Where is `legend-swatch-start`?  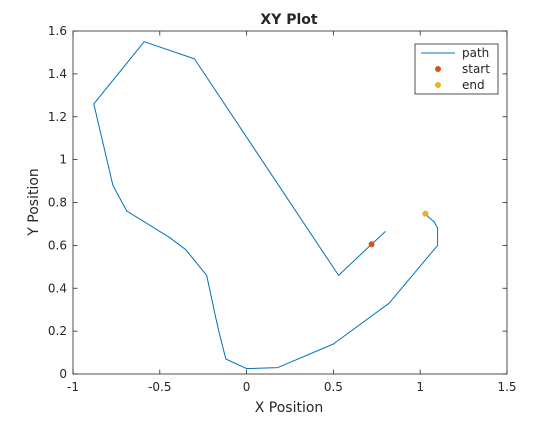
legend-swatch-start is located at coordinates (438, 69).